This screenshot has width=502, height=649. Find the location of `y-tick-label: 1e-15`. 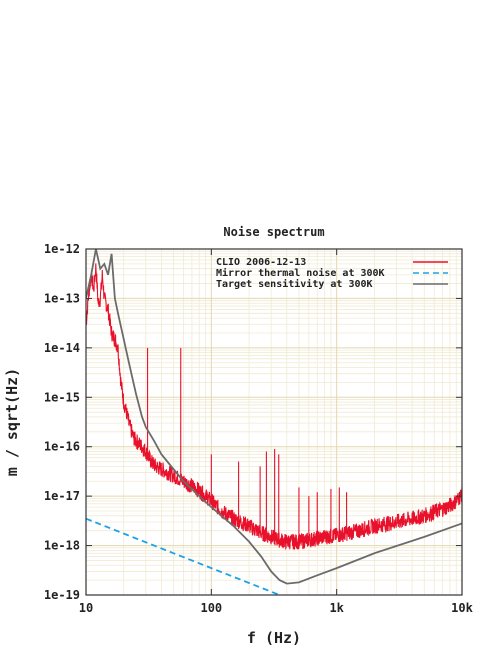

y-tick-label: 1e-15 is located at coordinates (62, 397).